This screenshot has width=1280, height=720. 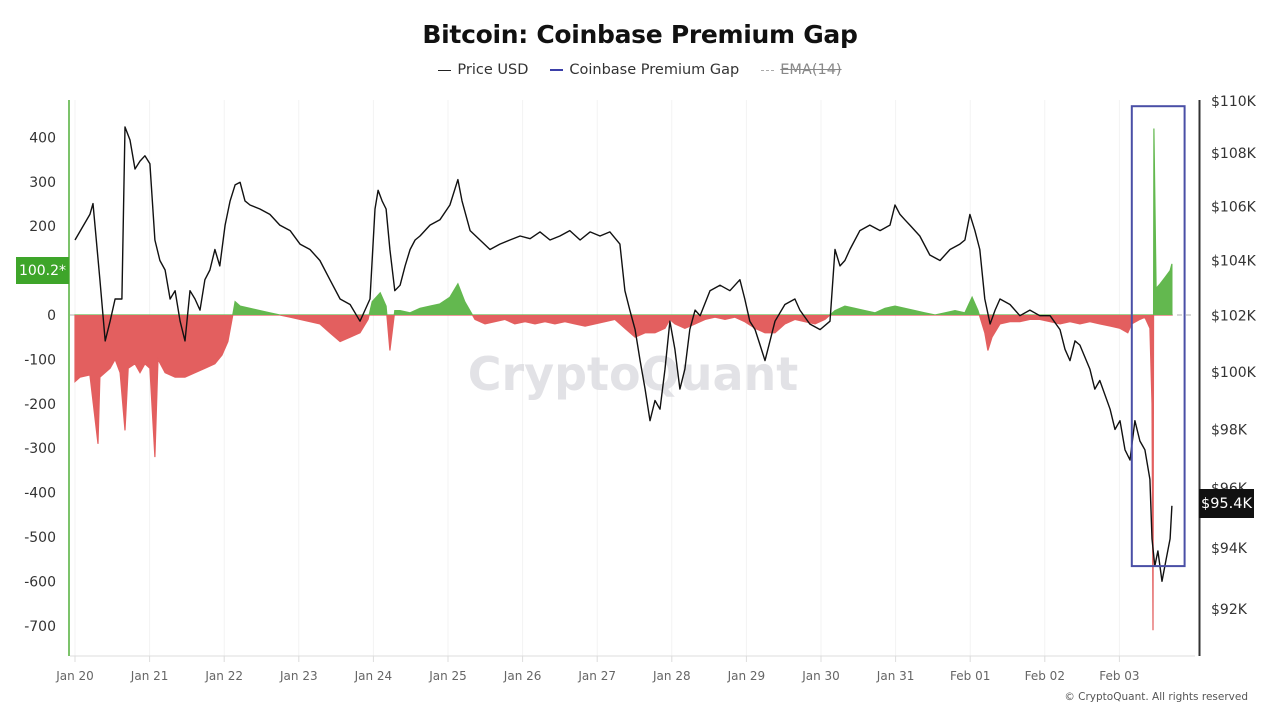 What do you see at coordinates (1234, 154) in the screenshot?
I see `right-axis-tick-label: $108K` at bounding box center [1234, 154].